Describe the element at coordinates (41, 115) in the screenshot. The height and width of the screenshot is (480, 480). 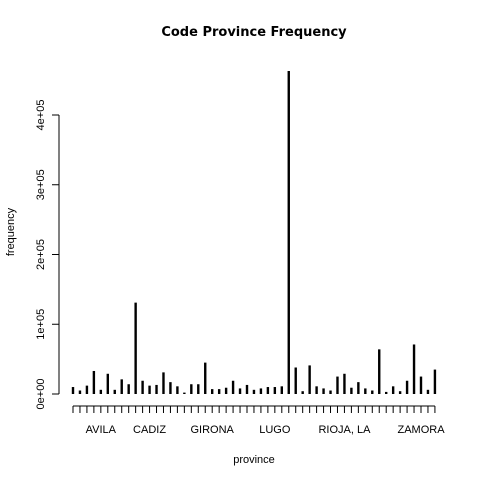
I see `y-tick-label: 4e+05` at that location.